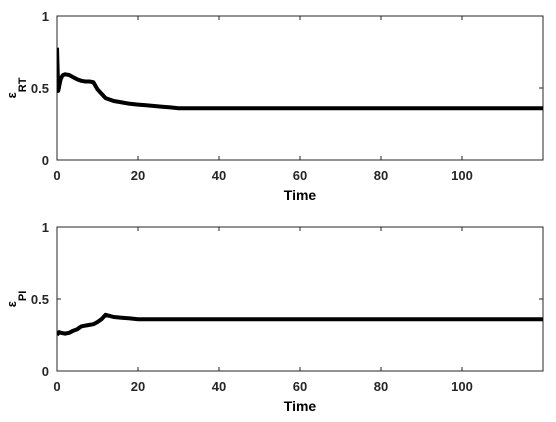 The width and height of the screenshot is (556, 422). I want to click on y-axis-label-subscript: RT, so click(23, 84).